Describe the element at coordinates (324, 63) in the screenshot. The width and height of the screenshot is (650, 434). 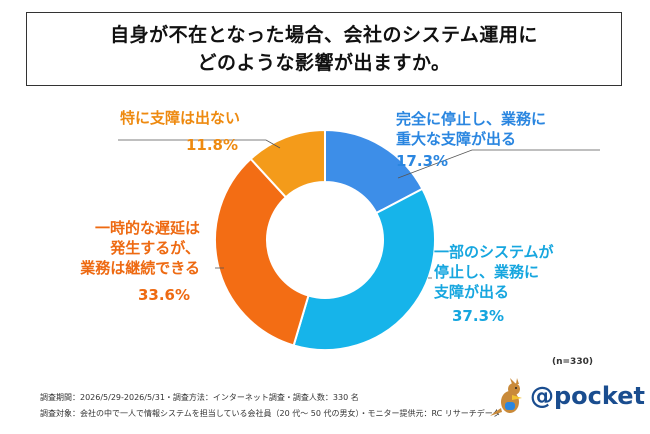
I see `title-line-2: どのような影響が出ますか。` at that location.